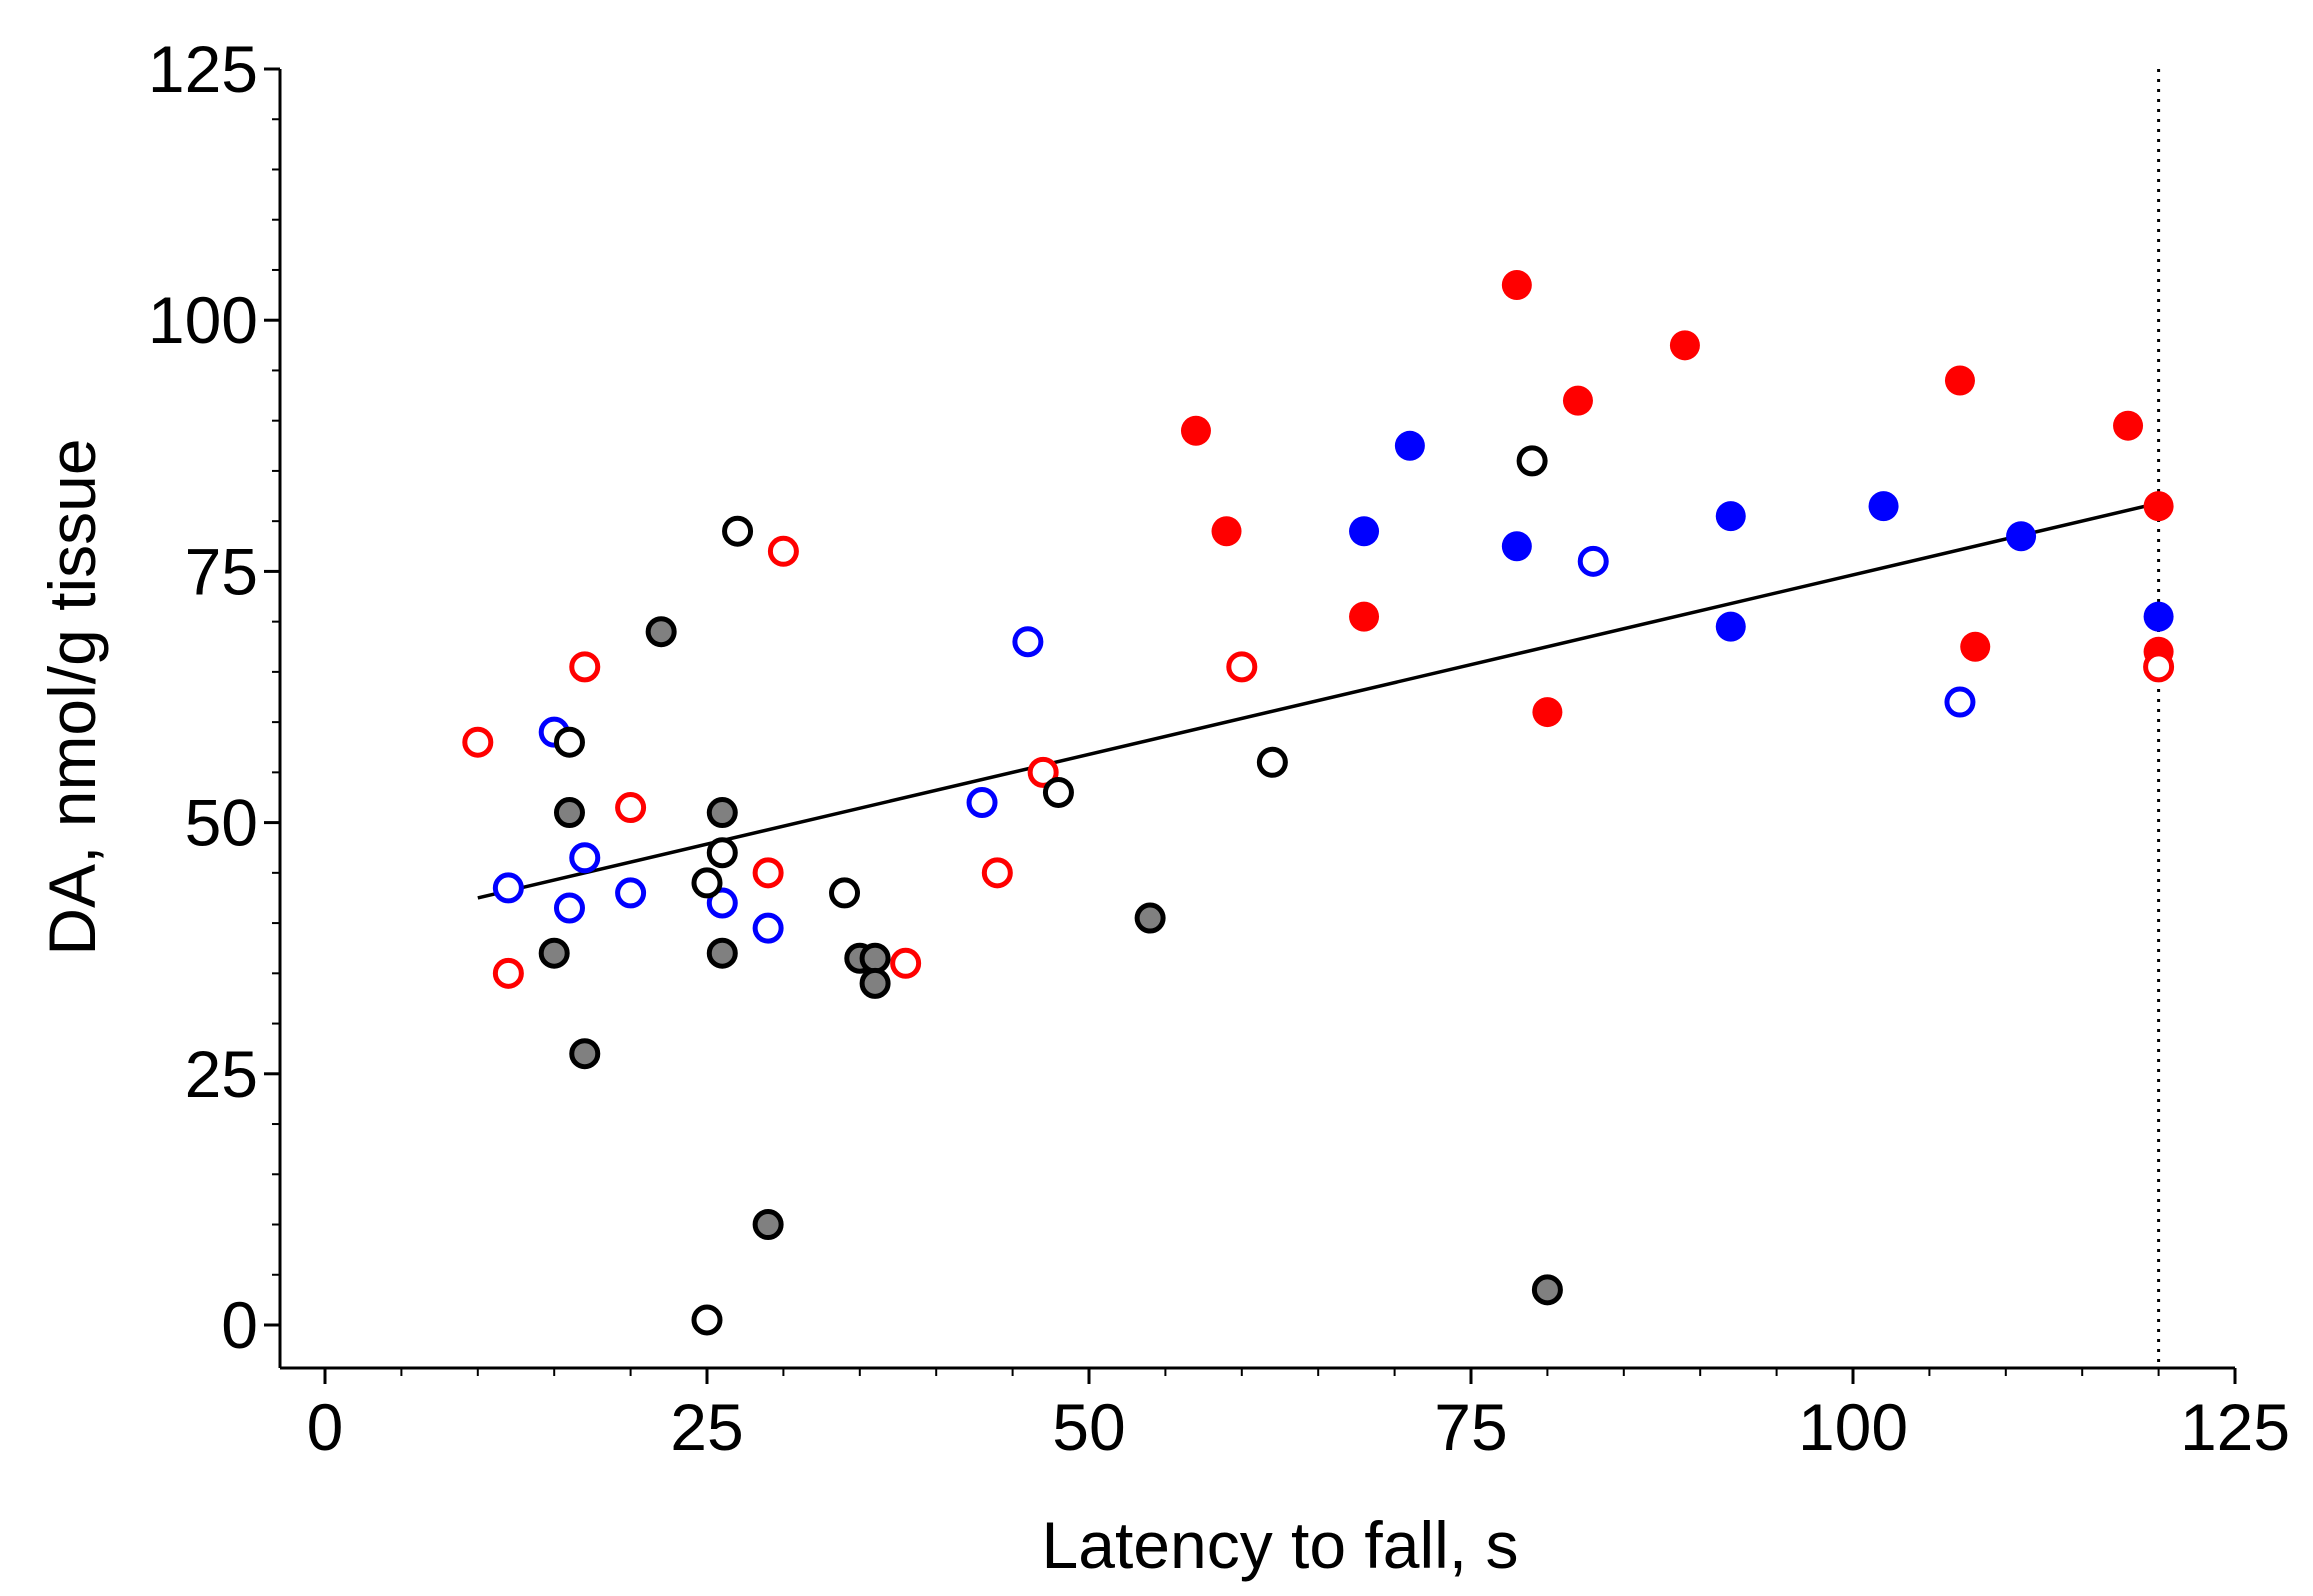  I want to click on series-red-filled, so click(1677, 499).